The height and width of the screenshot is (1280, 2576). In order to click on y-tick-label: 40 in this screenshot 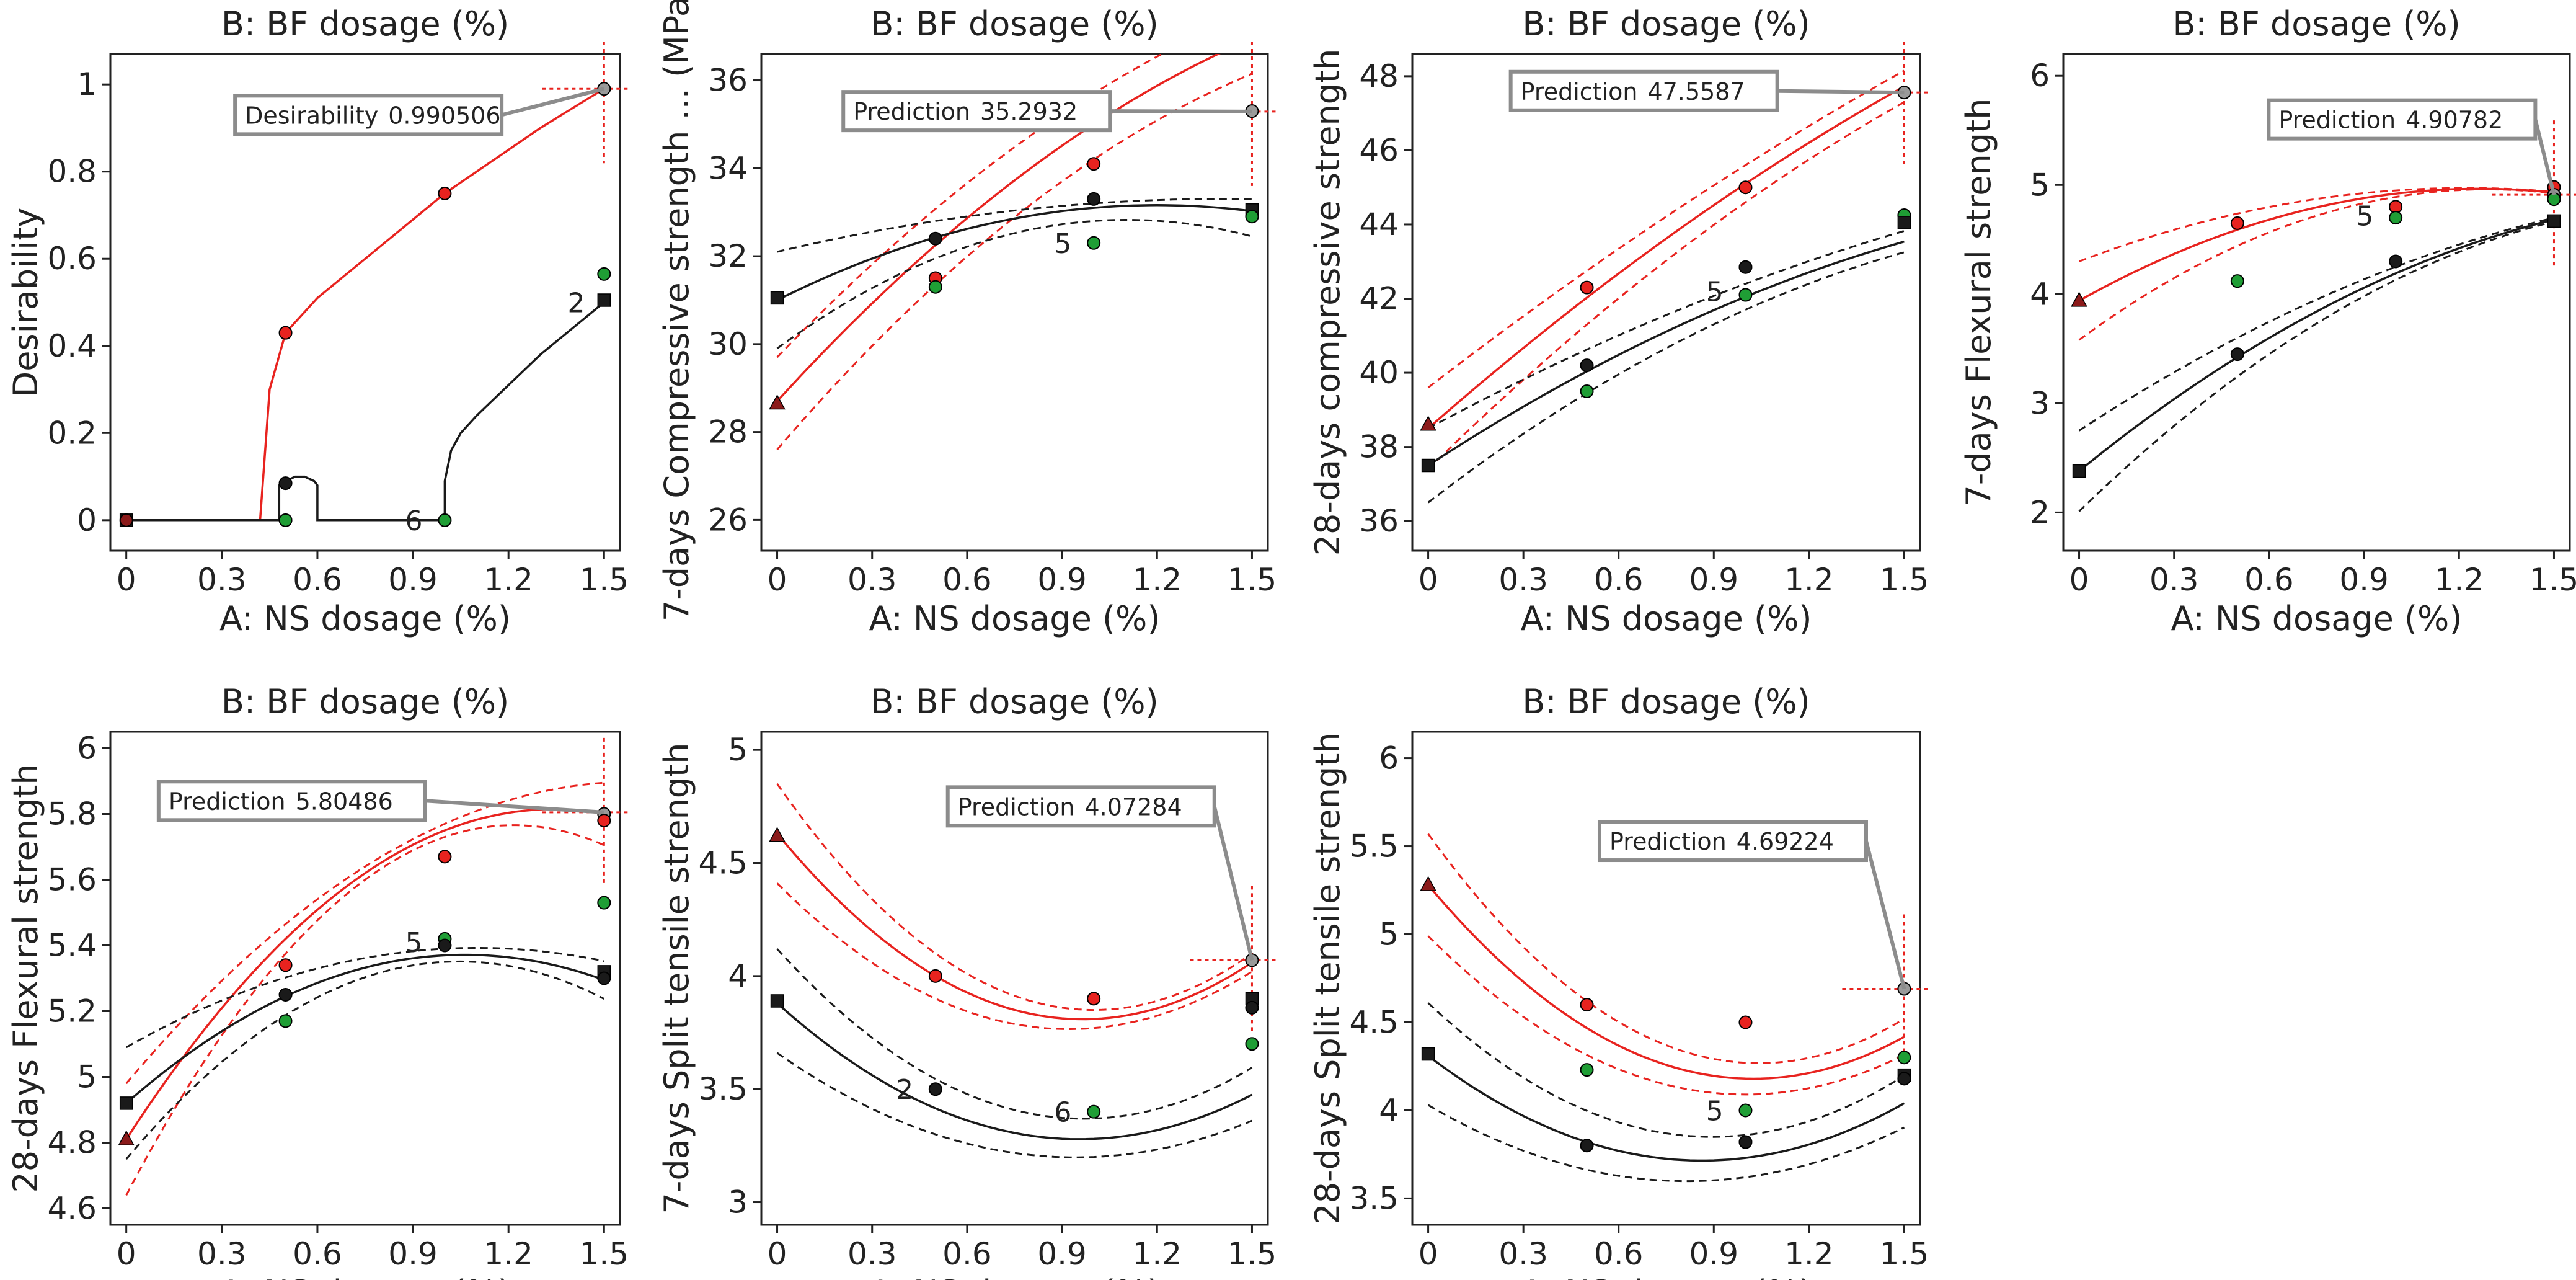, I will do `click(1379, 373)`.